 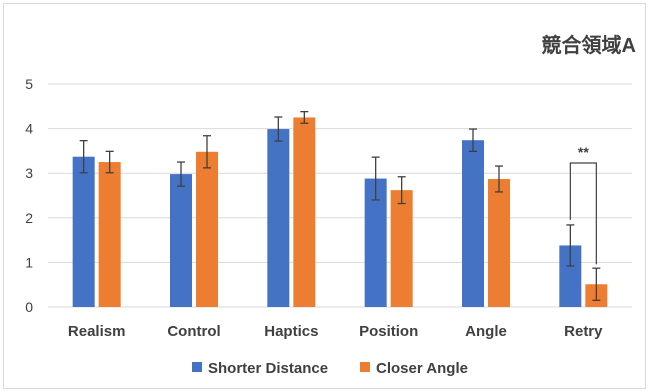 I want to click on y-tick-label: 2, so click(x=29, y=218).